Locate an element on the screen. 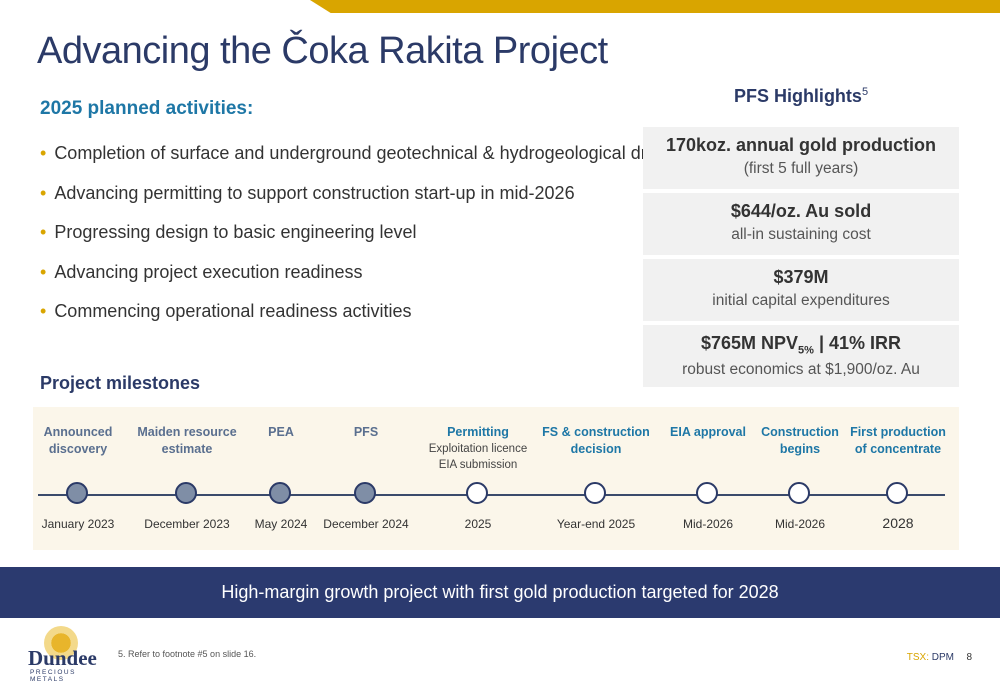 The width and height of the screenshot is (1000, 685). milestones-heading: Project milestones is located at coordinates (120, 383).